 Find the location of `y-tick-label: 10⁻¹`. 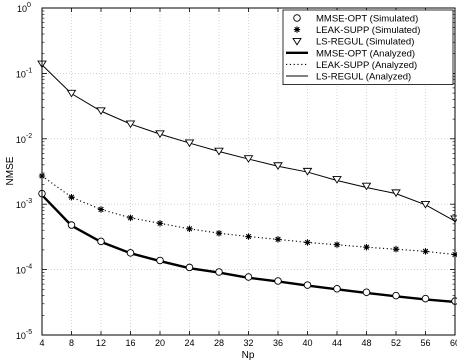

y-tick-label: 10⁻¹ is located at coordinates (24, 73).